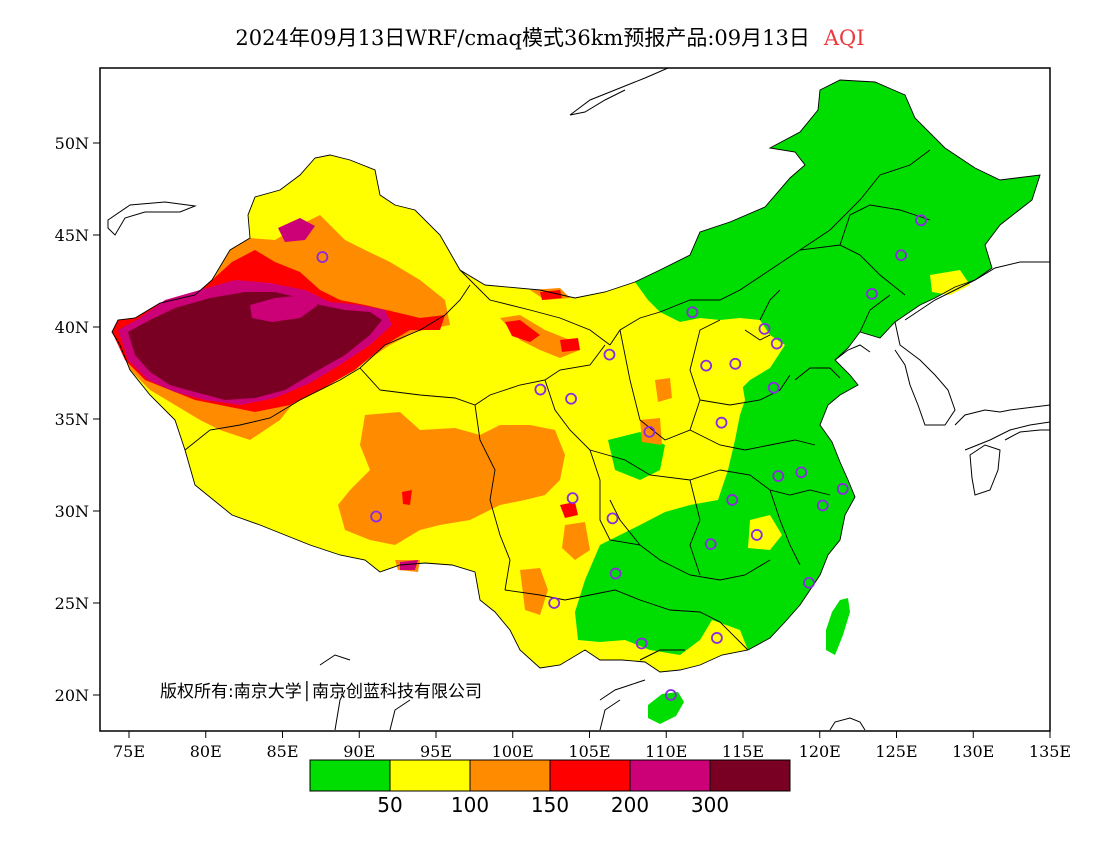 The image size is (1100, 850). I want to click on legend-label: 50, so click(389, 805).